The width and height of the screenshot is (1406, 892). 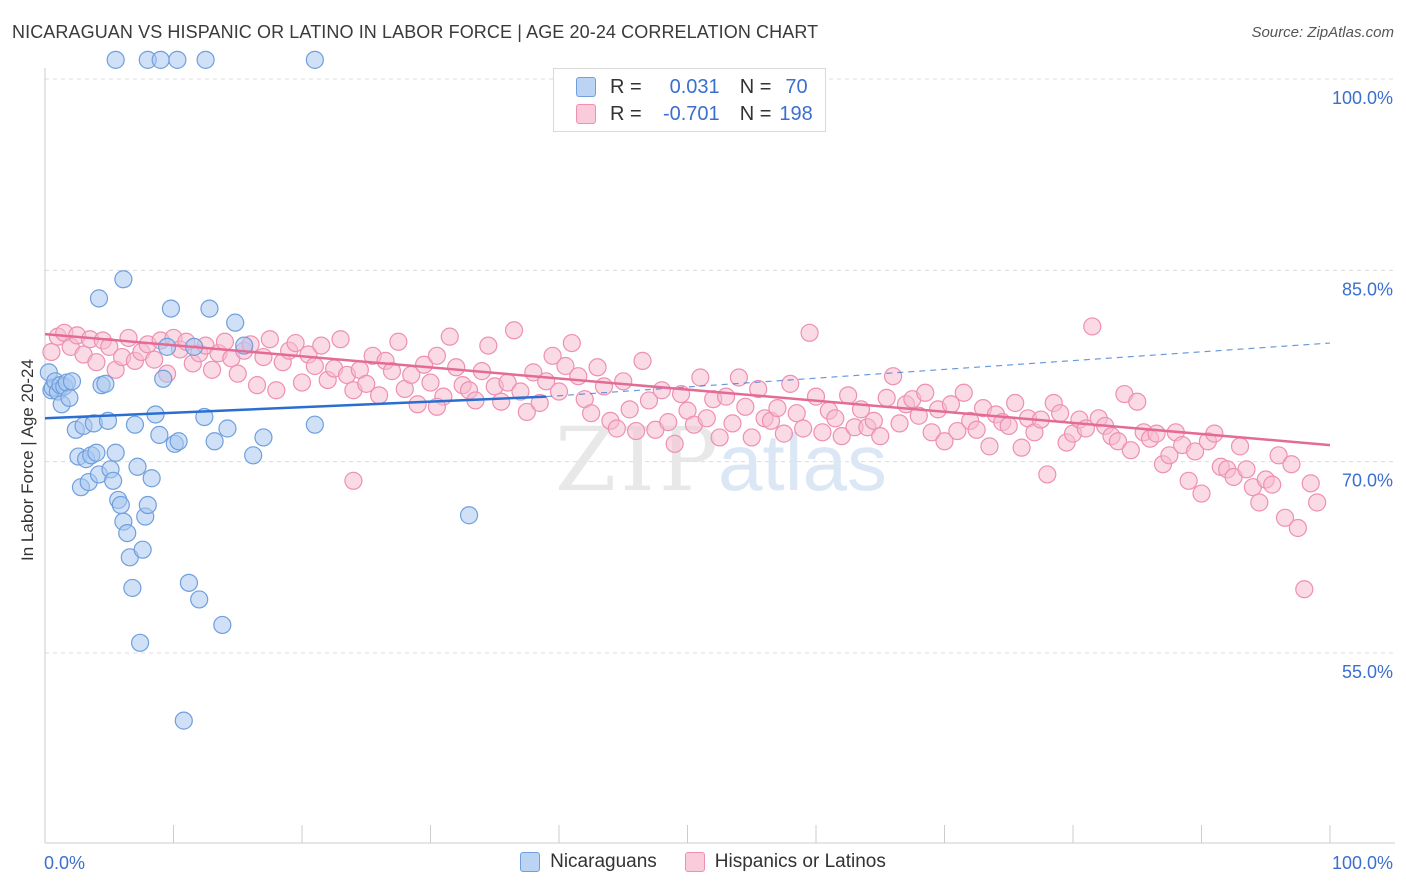 I want to click on series-legend: Nicaraguans Hispanics or Latinos, so click(x=703, y=862).